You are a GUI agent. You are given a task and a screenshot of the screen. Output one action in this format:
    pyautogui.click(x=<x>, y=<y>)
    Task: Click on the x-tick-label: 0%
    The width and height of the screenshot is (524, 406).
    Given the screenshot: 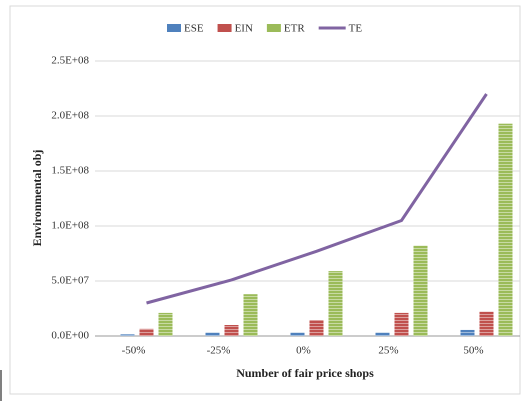 What is the action you would take?
    pyautogui.click(x=303, y=351)
    